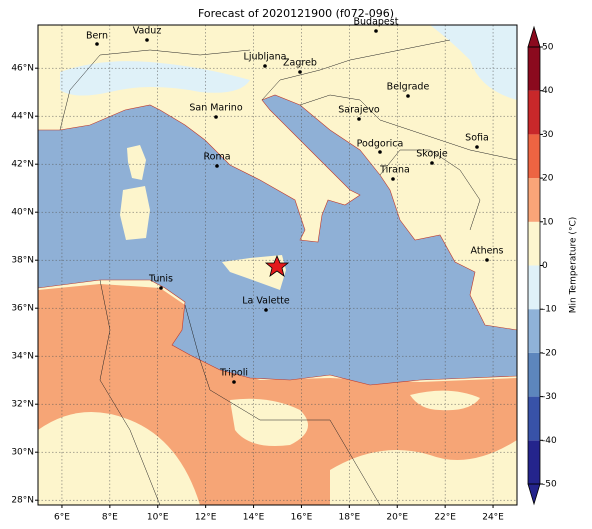 The image size is (592, 529). Describe the element at coordinates (62, 518) in the screenshot. I see `x-tick-label: 6°E` at that location.